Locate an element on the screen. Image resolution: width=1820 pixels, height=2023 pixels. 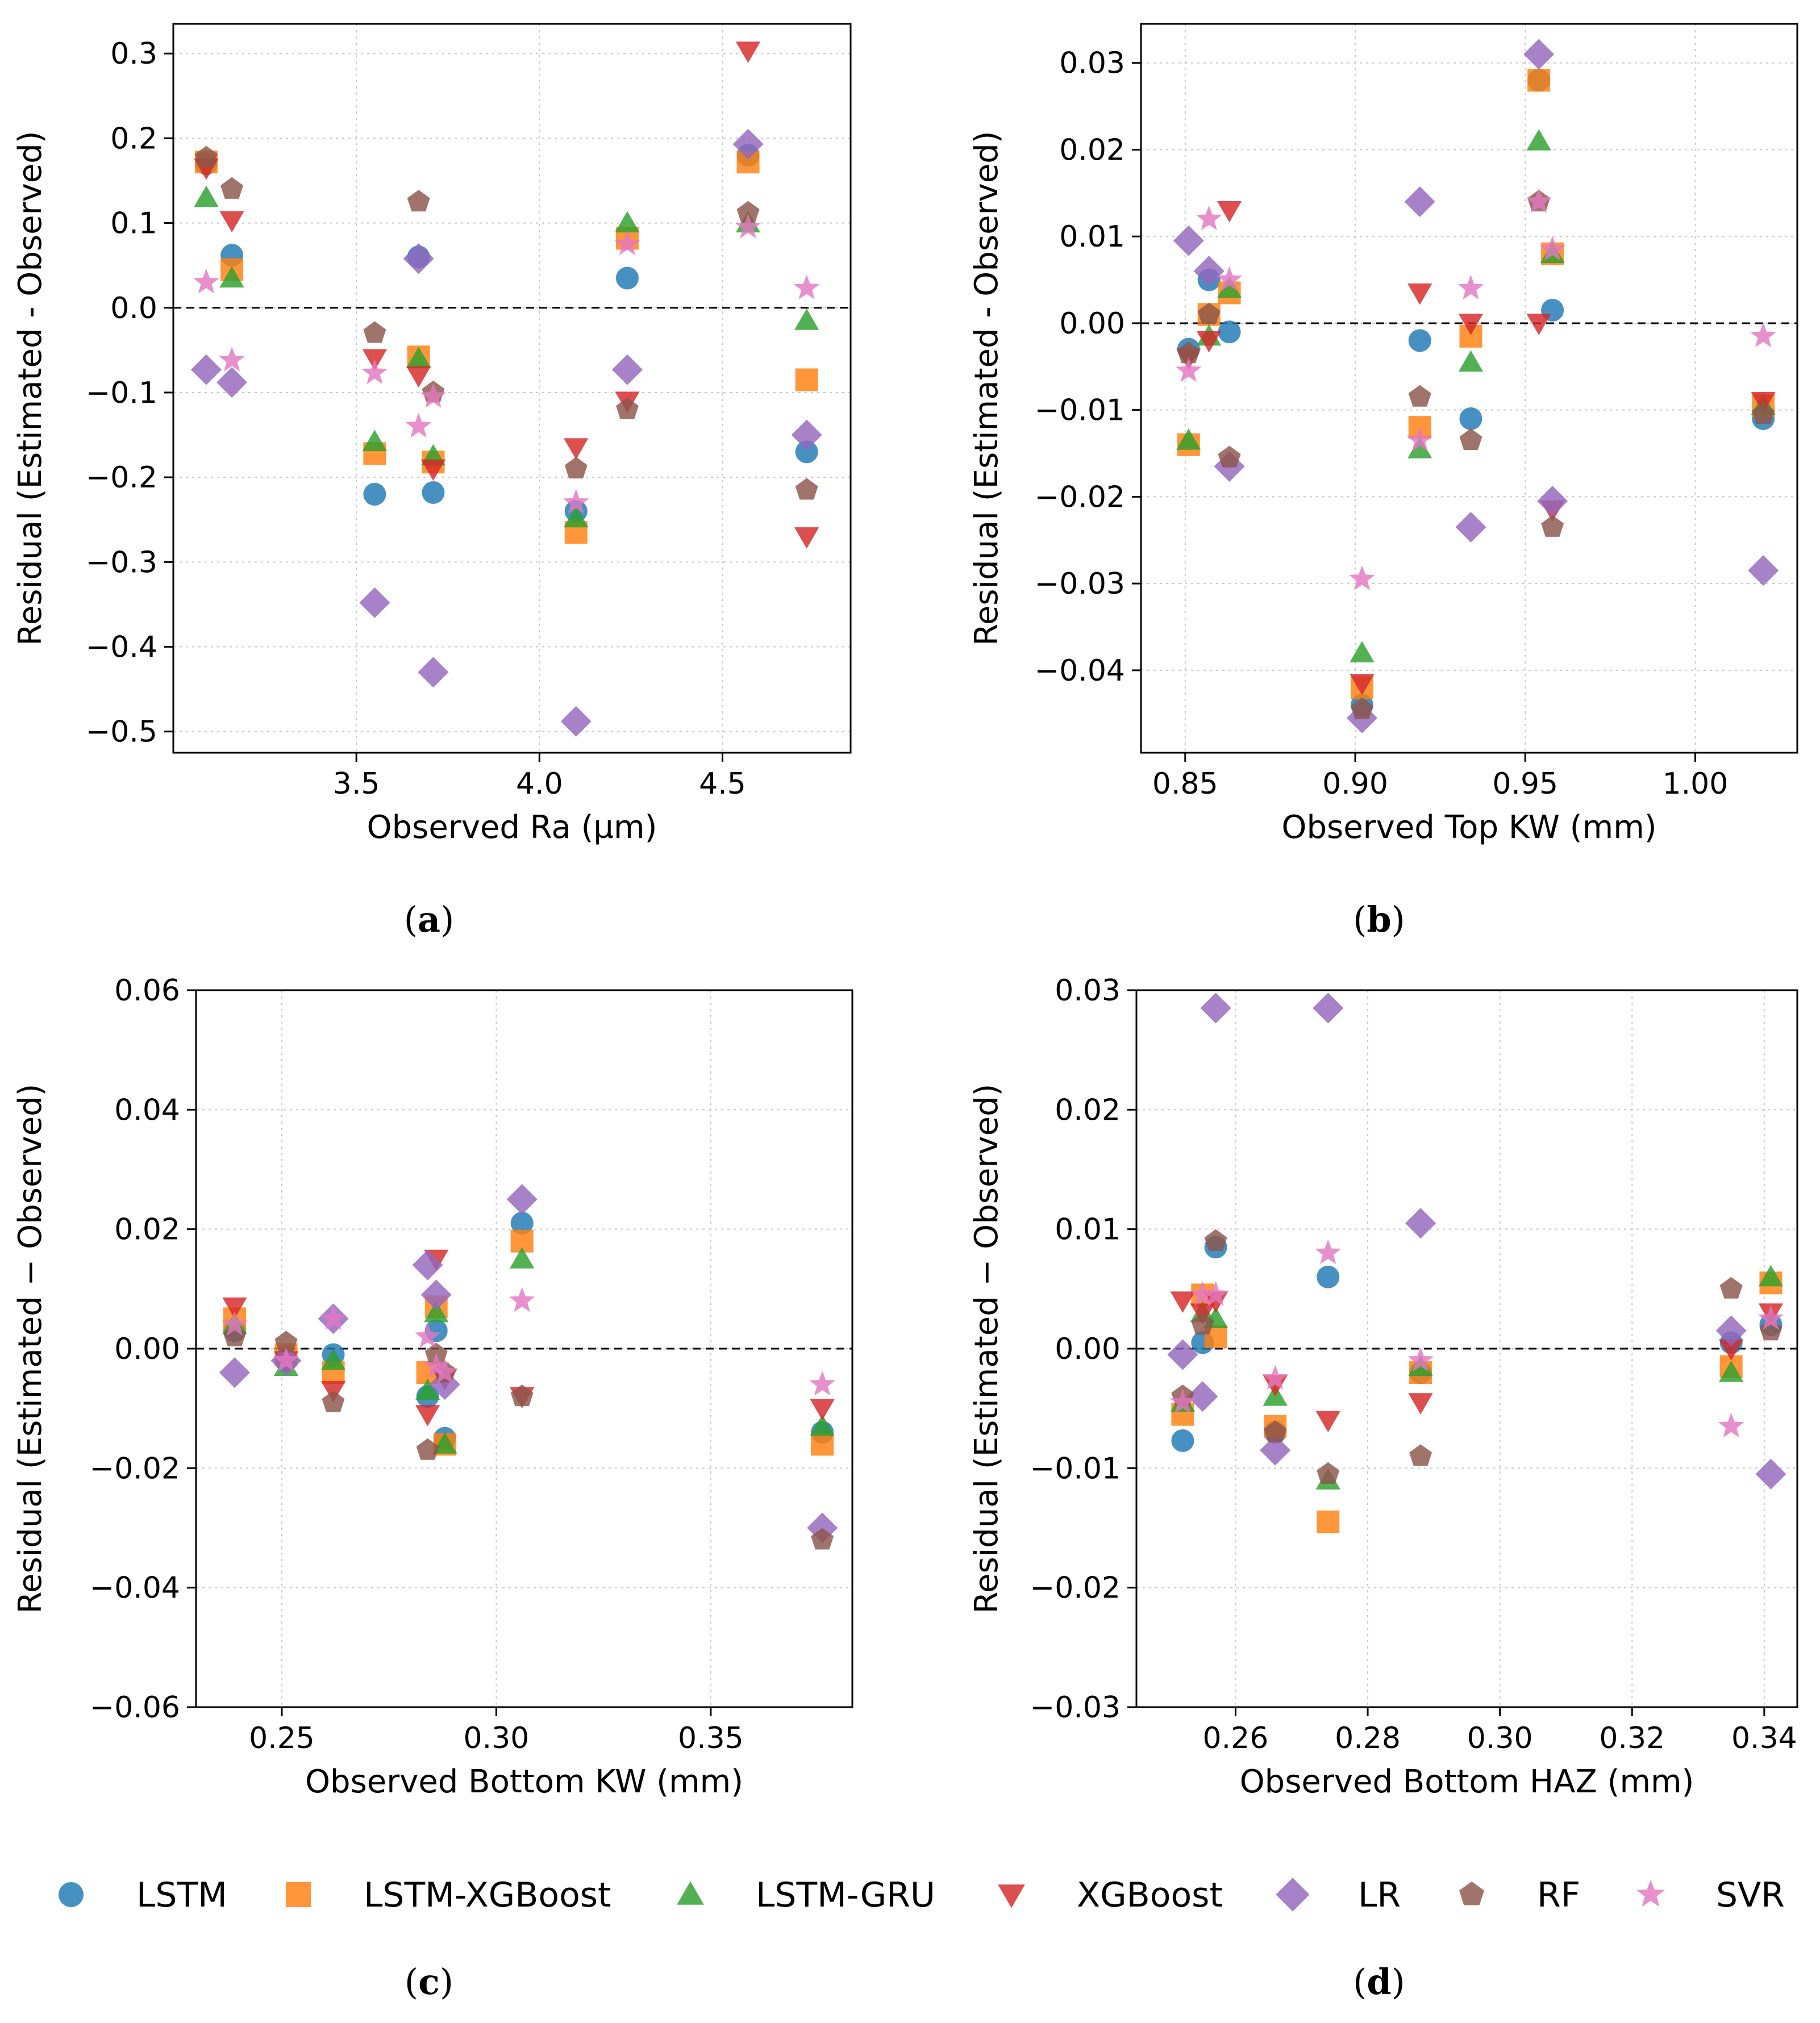
x-tick-label: 0.90 is located at coordinates (1355, 784).